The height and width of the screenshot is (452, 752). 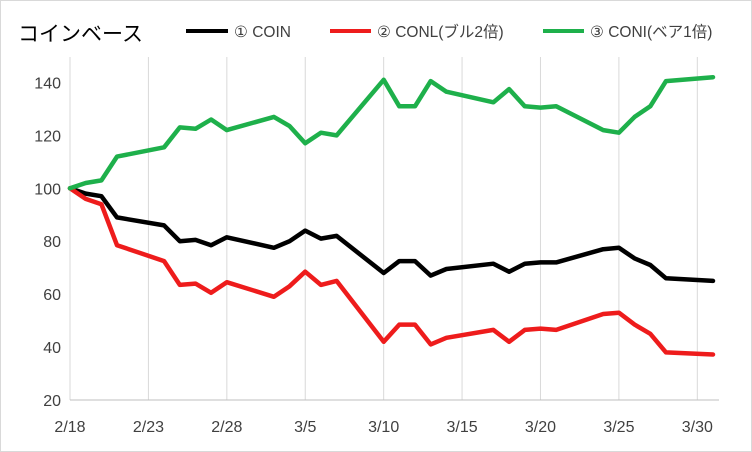 What do you see at coordinates (47, 189) in the screenshot?
I see `y-tick-label: 100` at bounding box center [47, 189].